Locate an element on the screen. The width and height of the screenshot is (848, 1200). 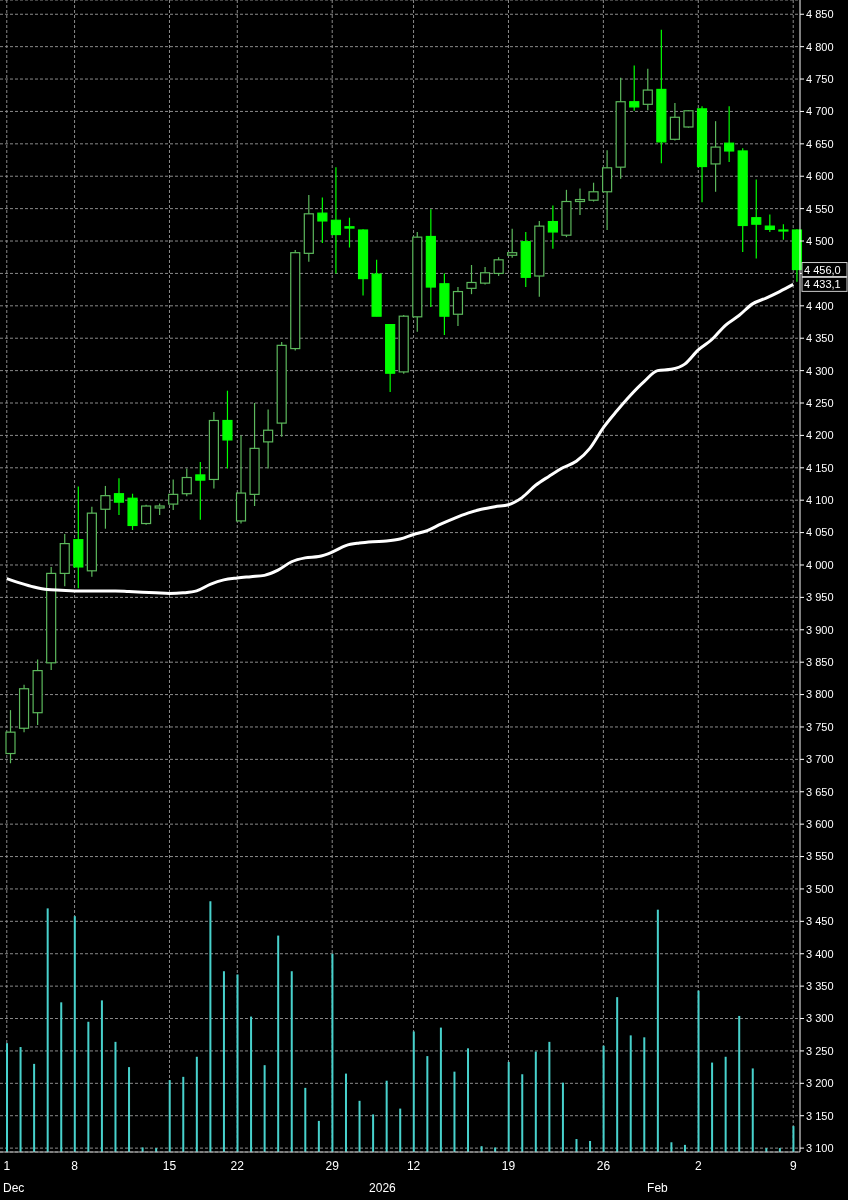
y-tick-label: 3 900 is located at coordinates (820, 629).